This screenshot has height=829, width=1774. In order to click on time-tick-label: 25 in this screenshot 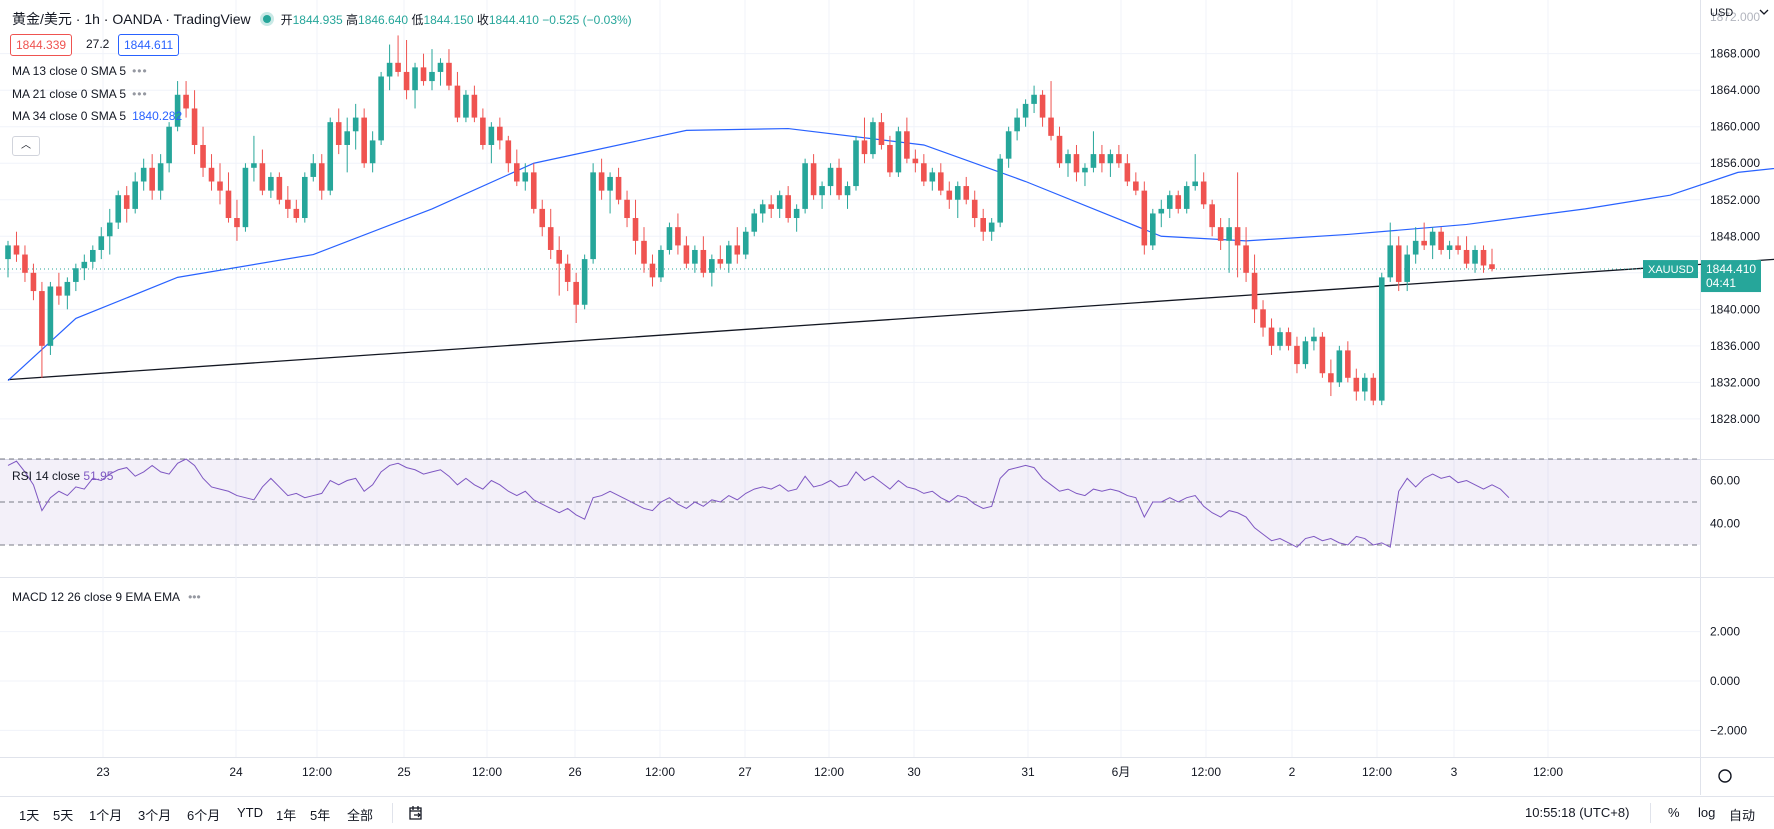, I will do `click(404, 772)`.